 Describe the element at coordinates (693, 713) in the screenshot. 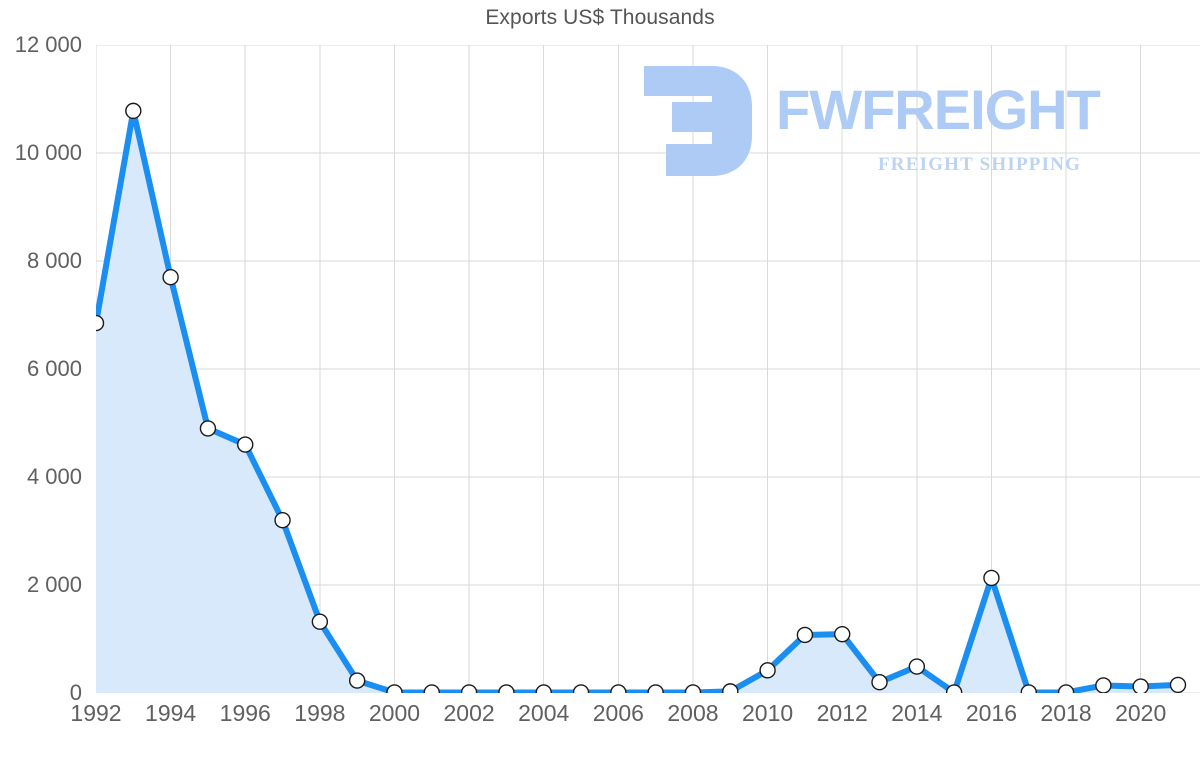

I see `x-axis-tick-label: 2008` at that location.